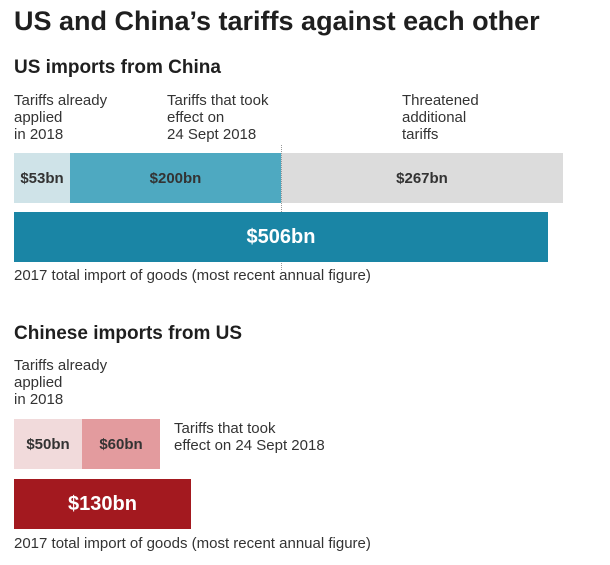 The width and height of the screenshot is (610, 565). I want to click on us-label-took-effect-line: Tariffs that took, so click(218, 100).